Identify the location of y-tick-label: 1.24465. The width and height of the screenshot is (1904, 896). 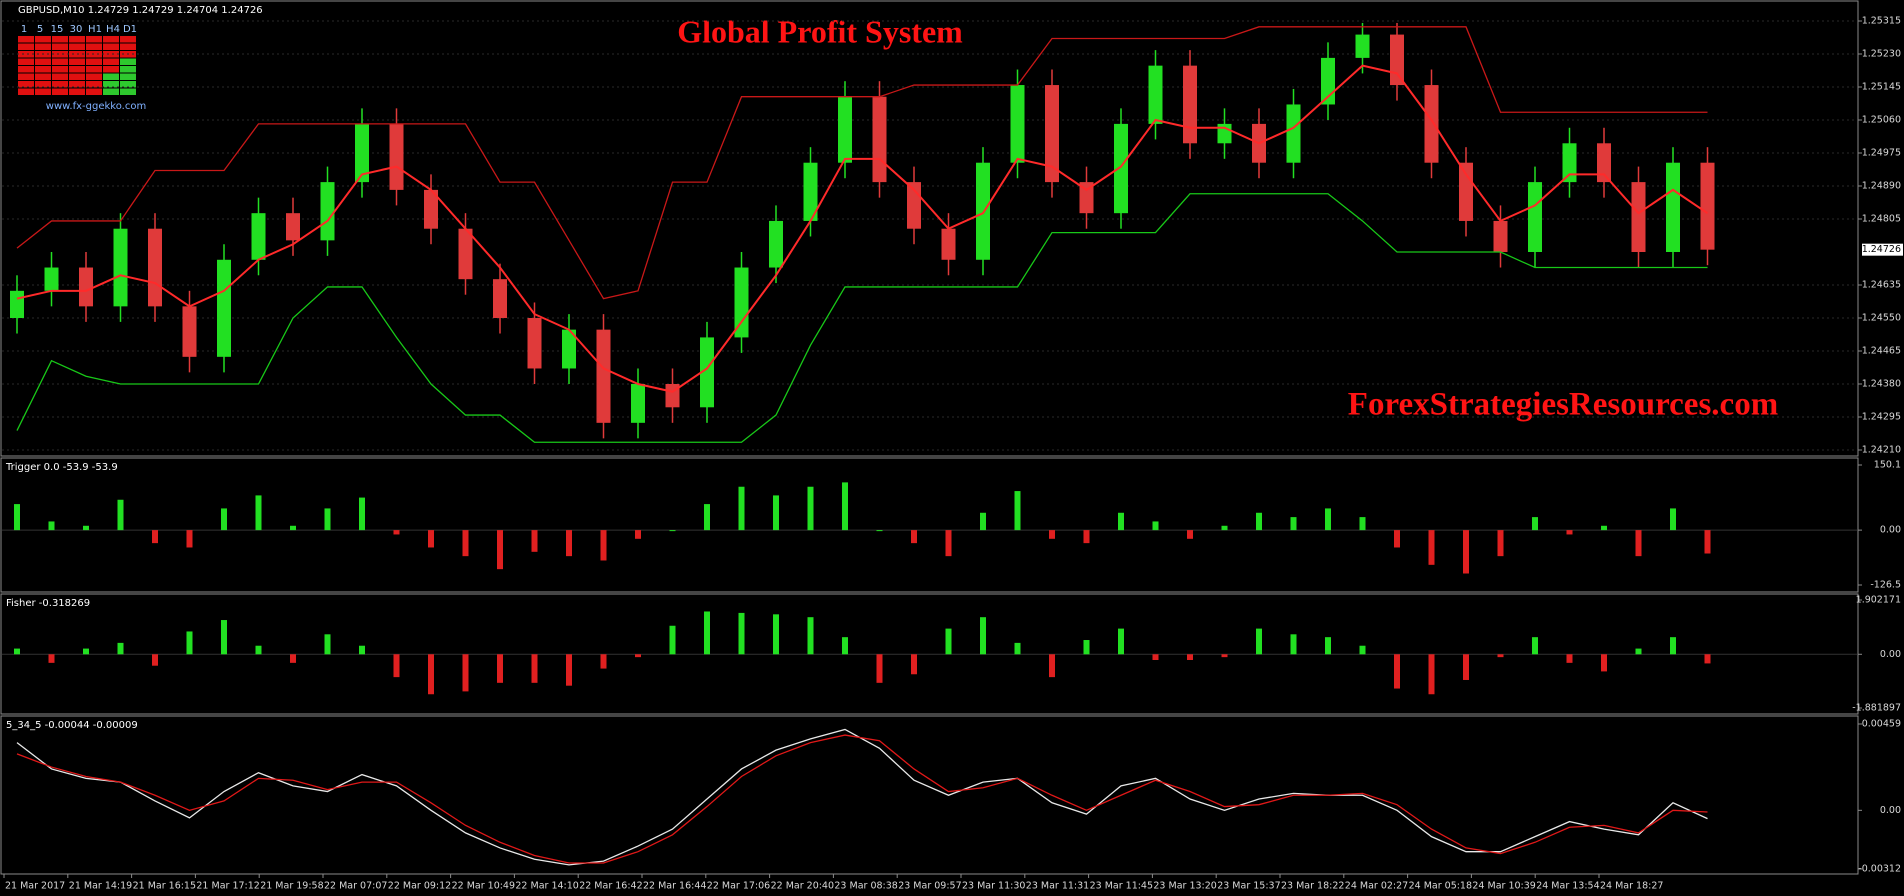
(1881, 351).